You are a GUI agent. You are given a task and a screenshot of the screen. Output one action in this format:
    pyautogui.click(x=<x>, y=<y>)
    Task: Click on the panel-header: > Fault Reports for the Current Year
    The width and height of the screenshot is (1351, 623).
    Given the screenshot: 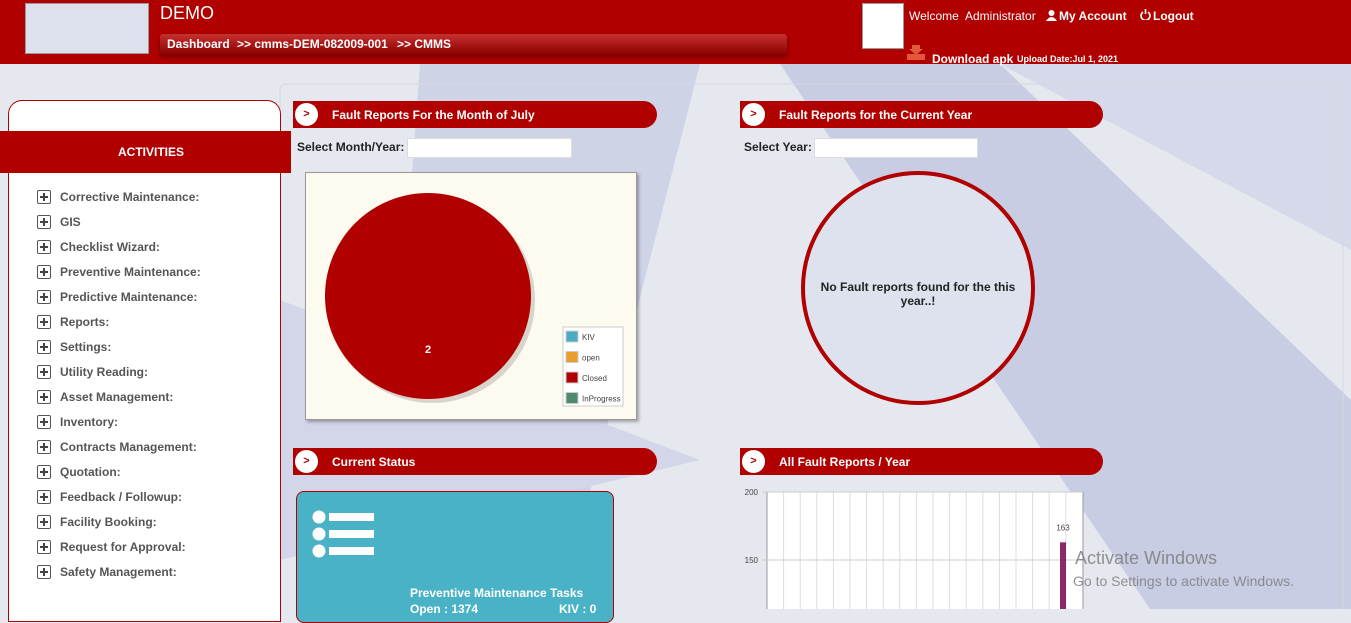 What is the action you would take?
    pyautogui.click(x=921, y=114)
    